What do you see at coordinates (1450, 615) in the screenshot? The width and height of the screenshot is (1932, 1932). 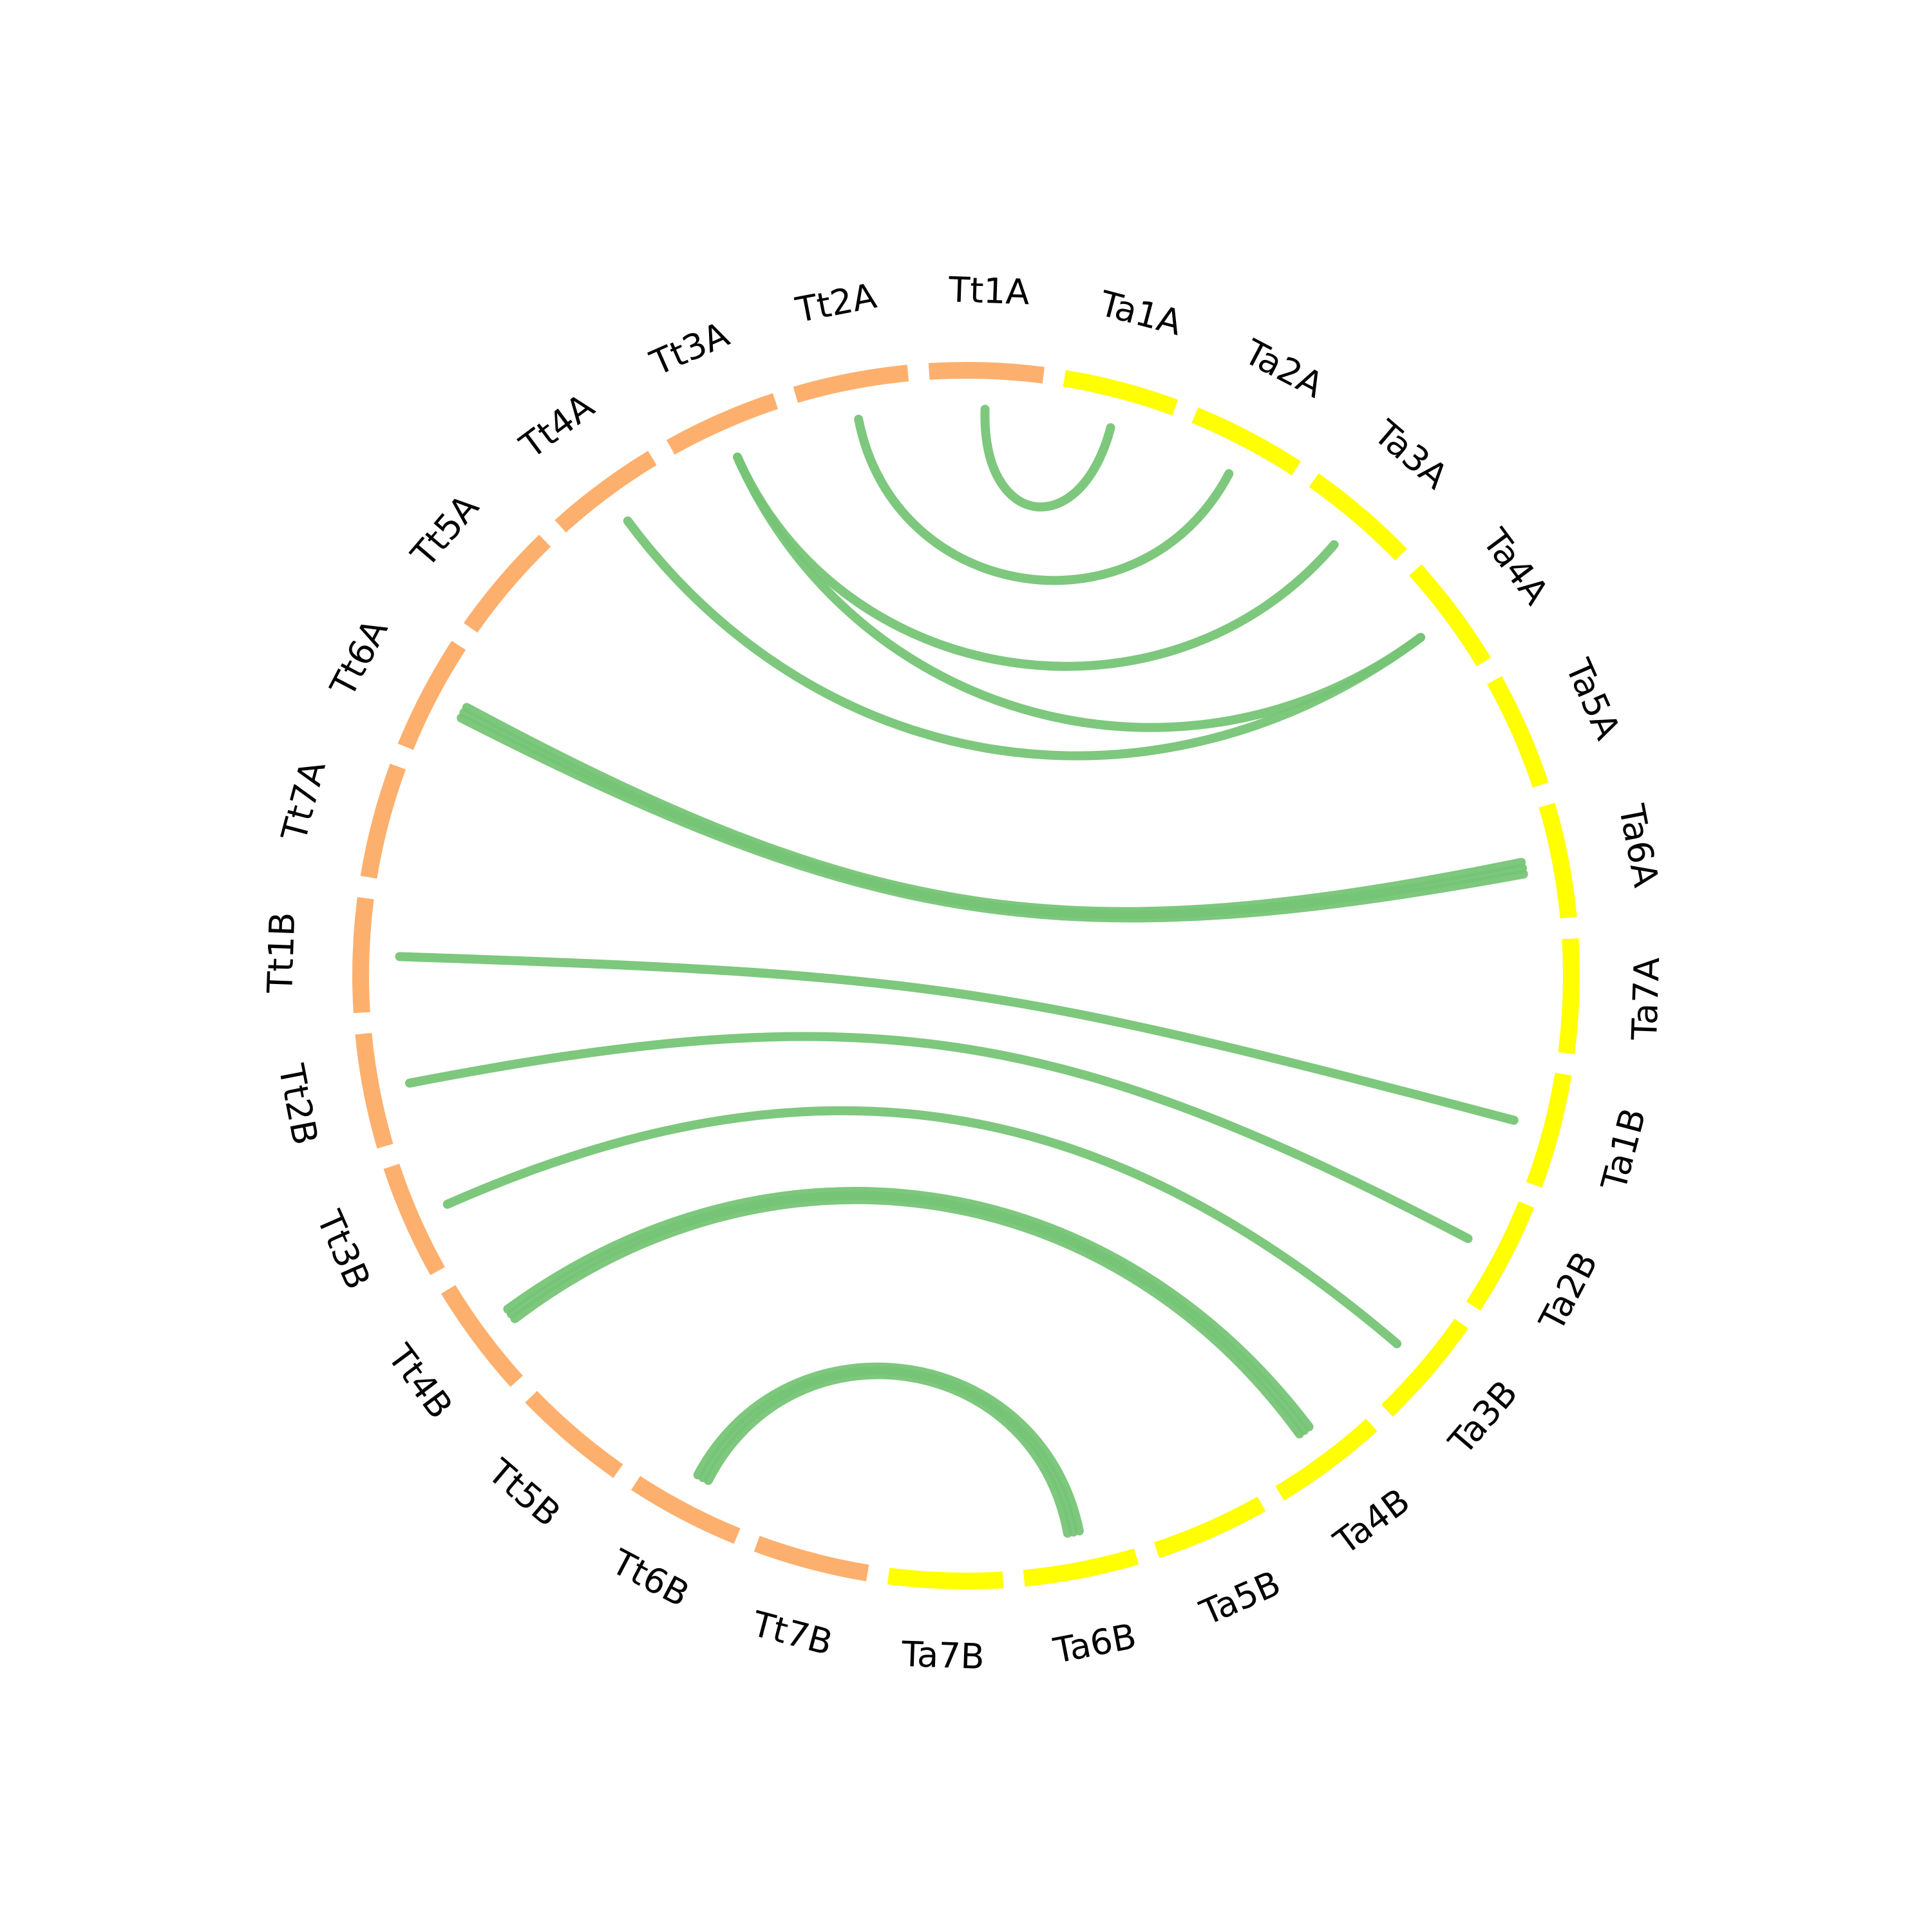 I see `segment-Ta4A` at bounding box center [1450, 615].